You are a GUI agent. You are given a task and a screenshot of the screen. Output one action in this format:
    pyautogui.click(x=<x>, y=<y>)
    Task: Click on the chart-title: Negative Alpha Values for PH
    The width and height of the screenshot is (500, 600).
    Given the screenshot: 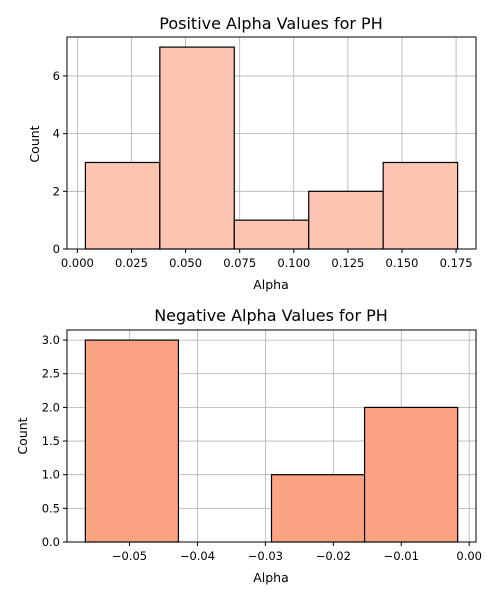 What is the action you would take?
    pyautogui.click(x=271, y=315)
    